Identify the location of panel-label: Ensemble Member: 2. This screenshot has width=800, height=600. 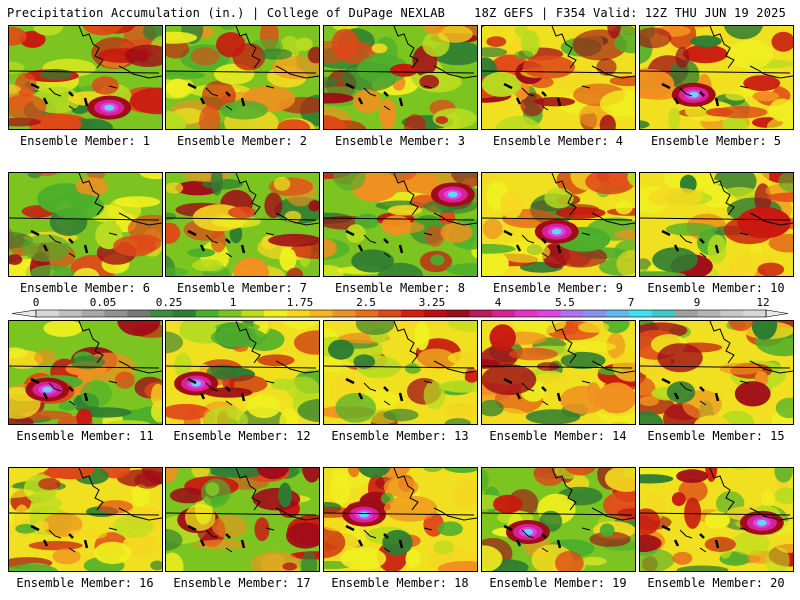
(242, 141).